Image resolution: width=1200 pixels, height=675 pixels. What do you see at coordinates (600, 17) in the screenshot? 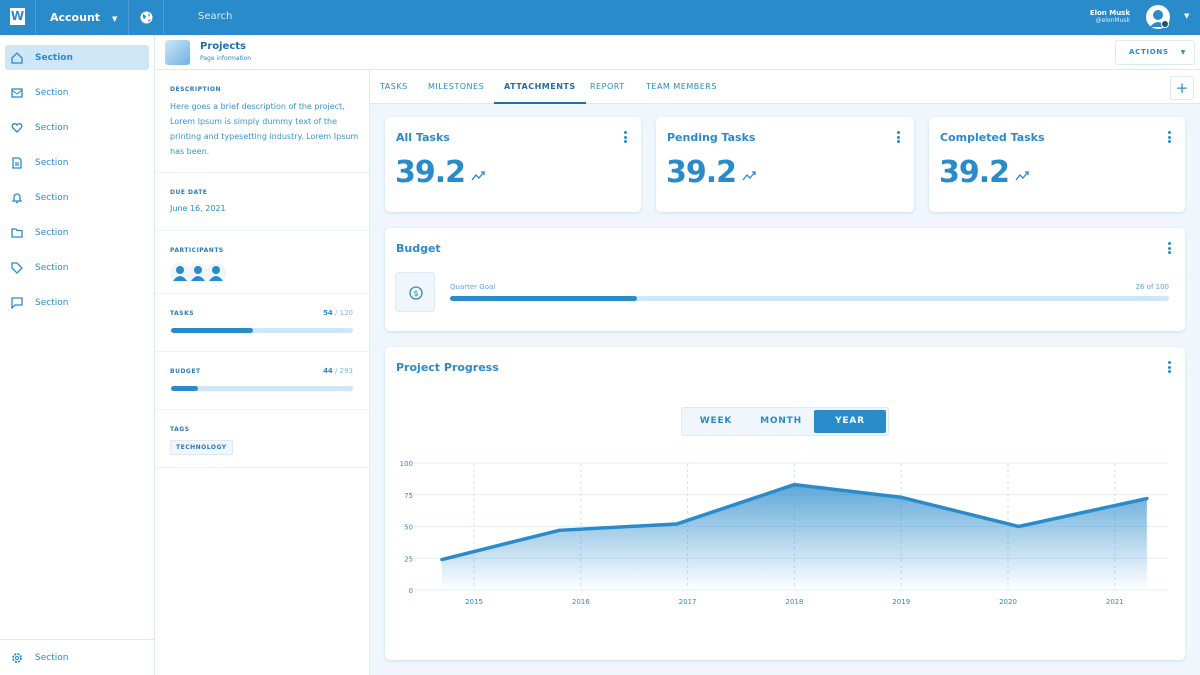
I see `top-bar: W Account ▼ Search Elon Musk @elonMusk ▼` at bounding box center [600, 17].